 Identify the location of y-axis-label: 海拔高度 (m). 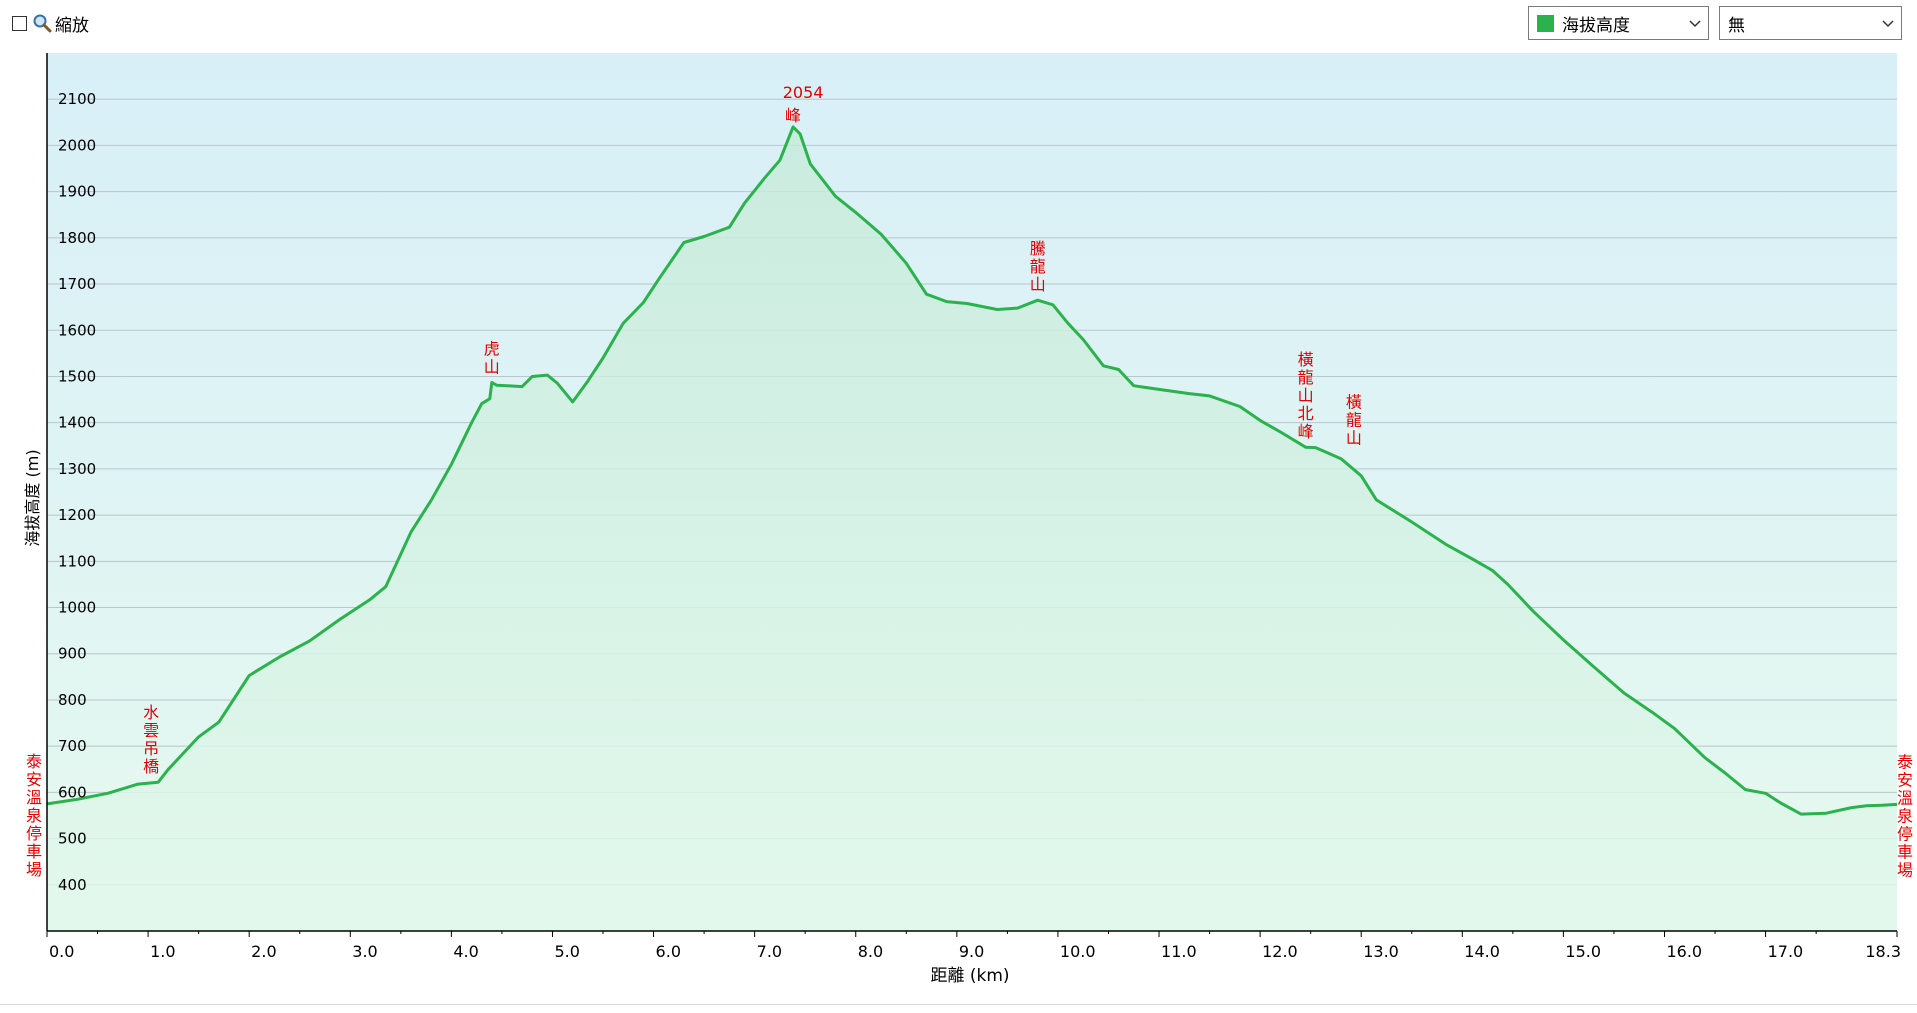
(32, 497).